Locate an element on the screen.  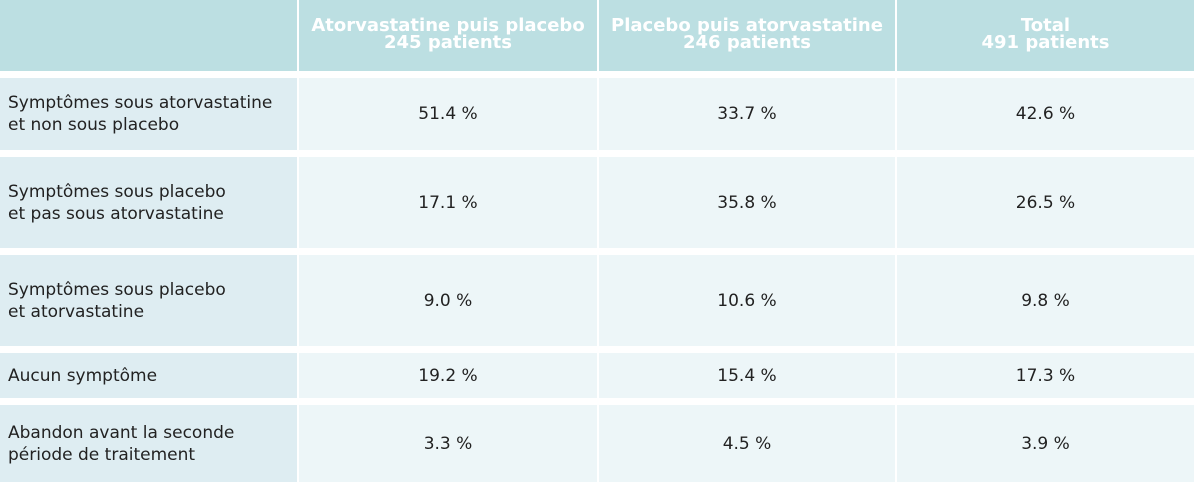
value-cell: 42.6 % is located at coordinates (1045, 114).